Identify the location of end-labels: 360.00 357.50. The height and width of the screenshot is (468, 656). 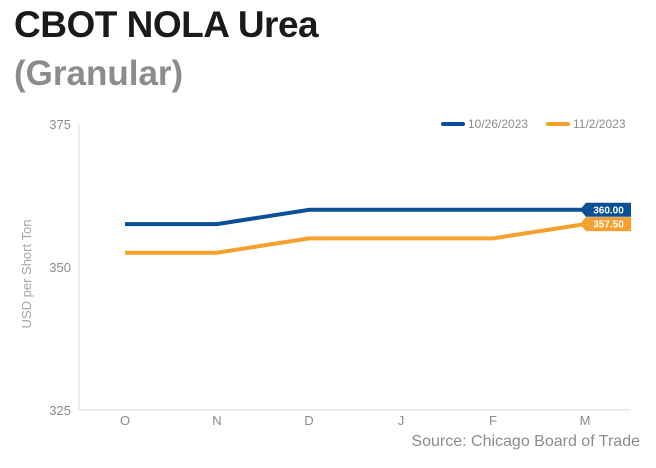
(605, 217).